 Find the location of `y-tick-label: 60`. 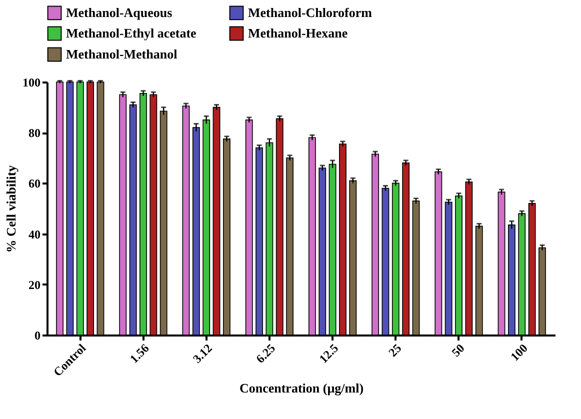

y-tick-label: 60 is located at coordinates (34, 183).